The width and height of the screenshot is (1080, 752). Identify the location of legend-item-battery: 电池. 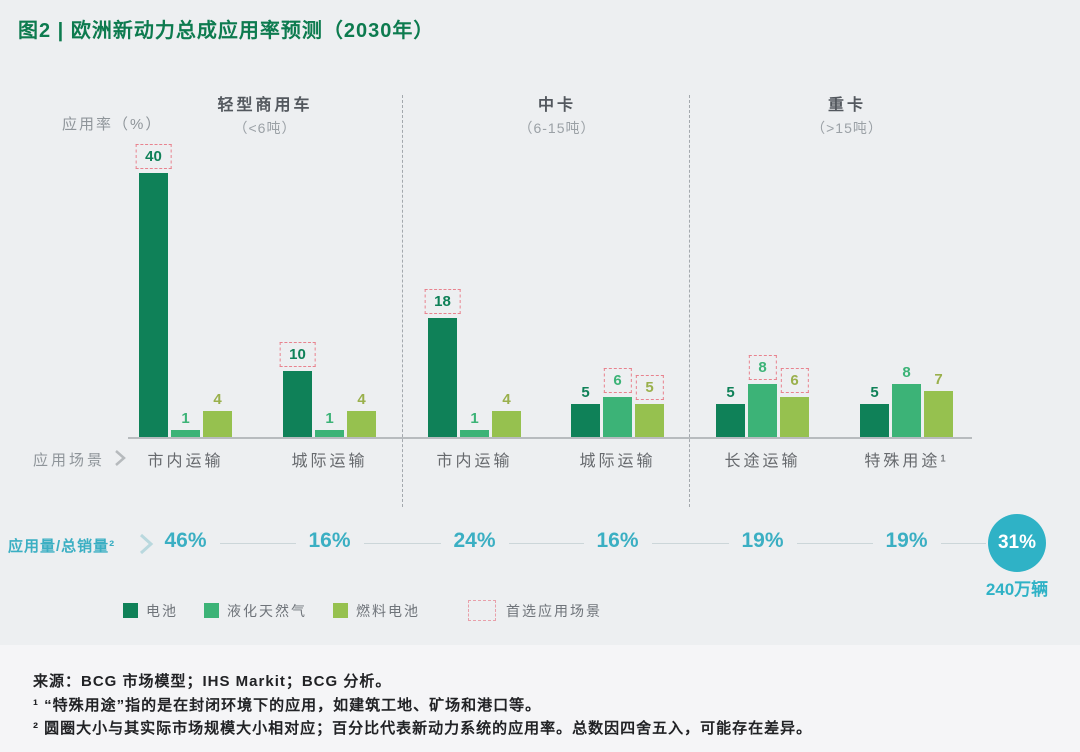
(150, 611).